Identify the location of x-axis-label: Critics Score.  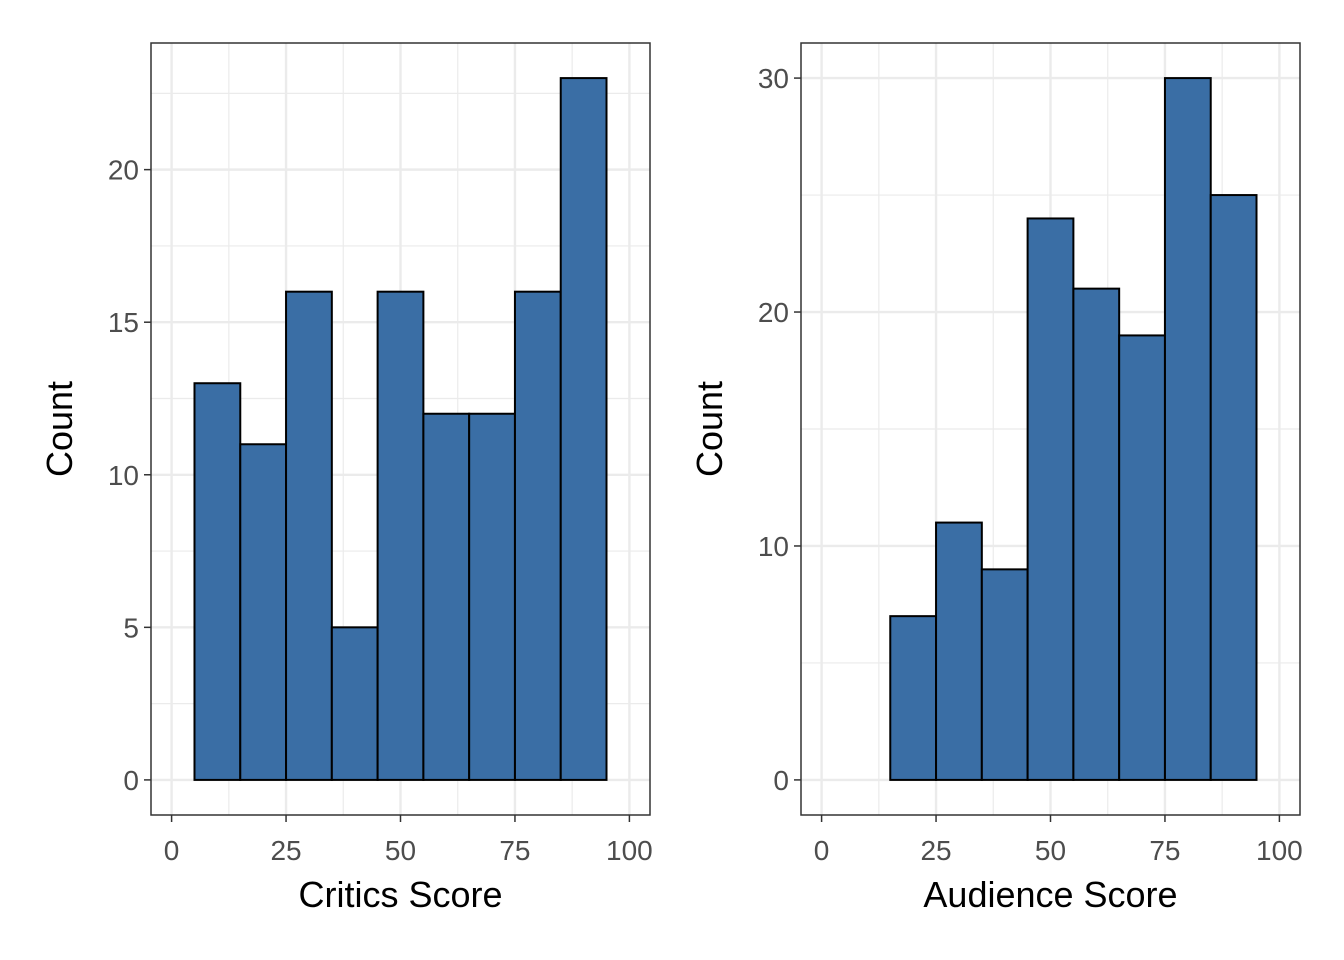
(400, 894).